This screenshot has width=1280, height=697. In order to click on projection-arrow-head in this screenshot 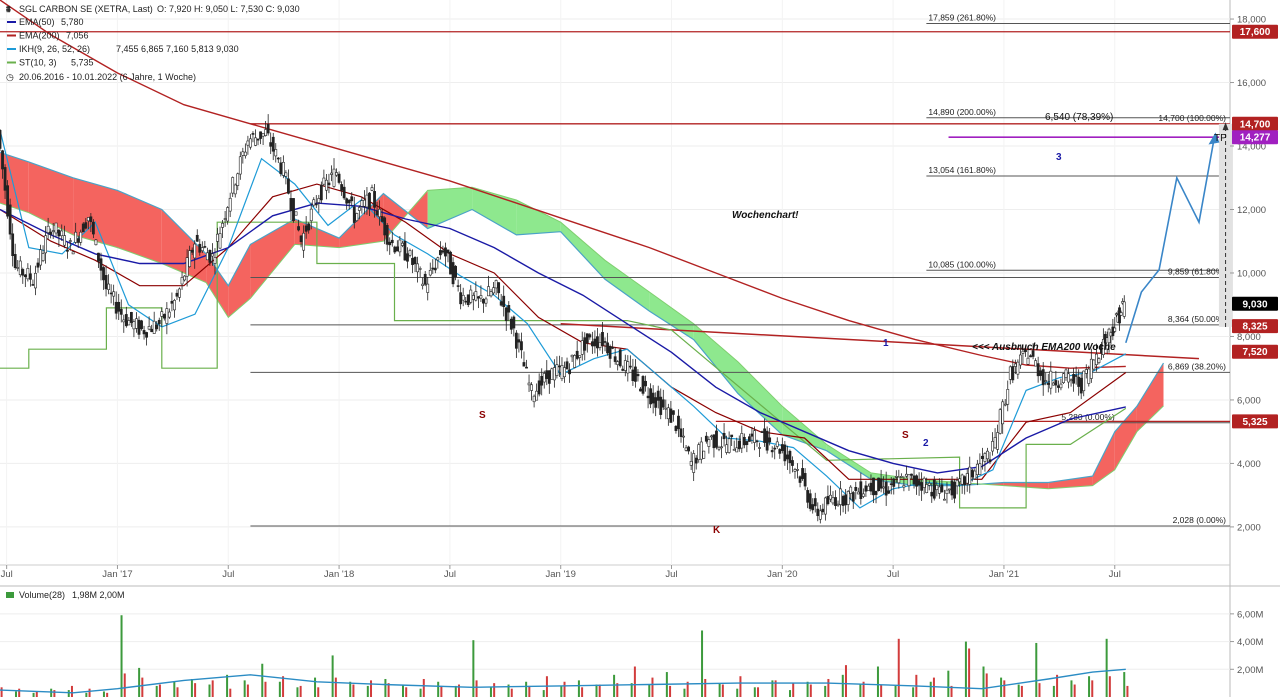, I will do `click(1214, 138)`.